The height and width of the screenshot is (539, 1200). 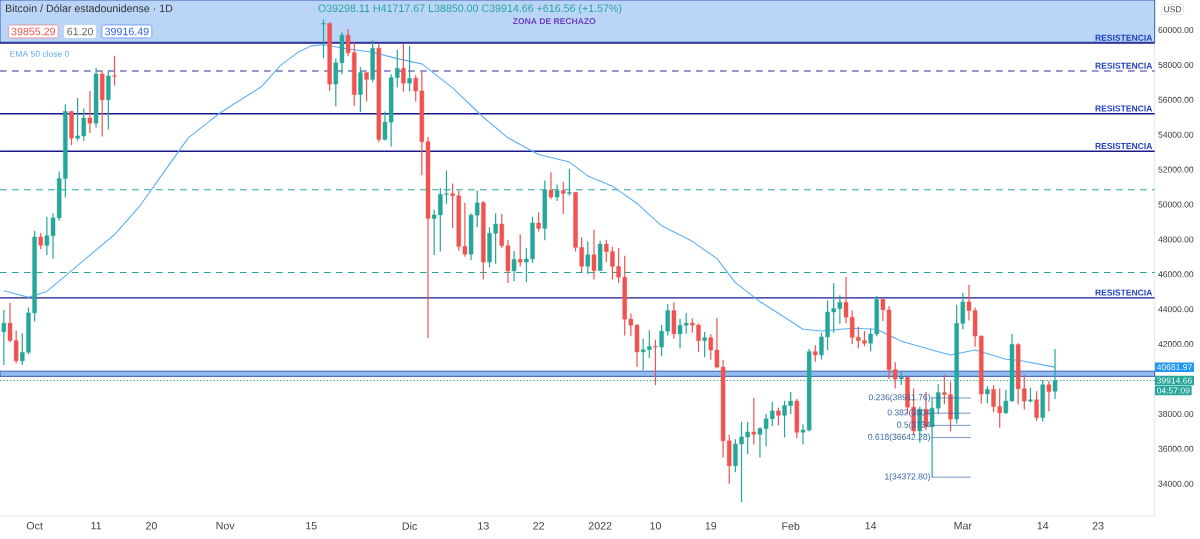 What do you see at coordinates (1173, 390) in the screenshot?
I see `text: 04:57:09` at bounding box center [1173, 390].